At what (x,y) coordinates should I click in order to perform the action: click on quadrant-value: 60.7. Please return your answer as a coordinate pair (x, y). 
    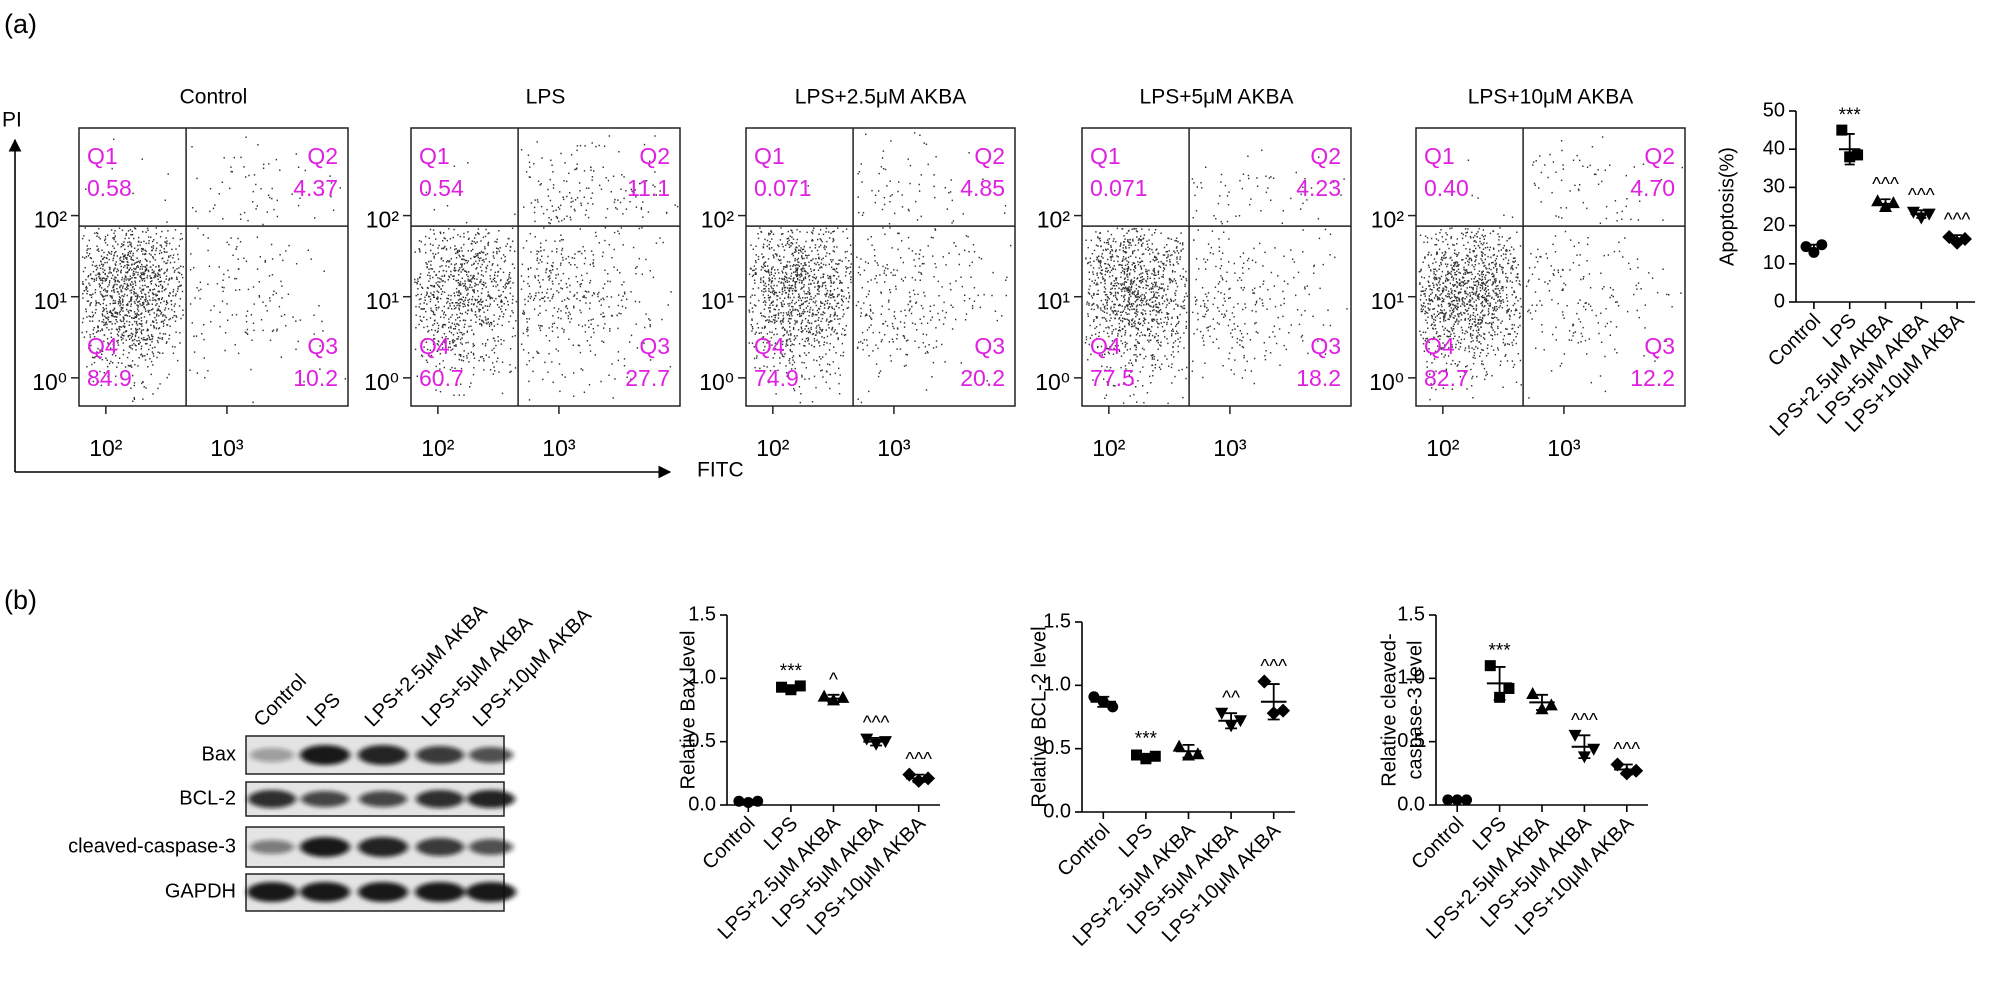
    Looking at the image, I should click on (441, 378).